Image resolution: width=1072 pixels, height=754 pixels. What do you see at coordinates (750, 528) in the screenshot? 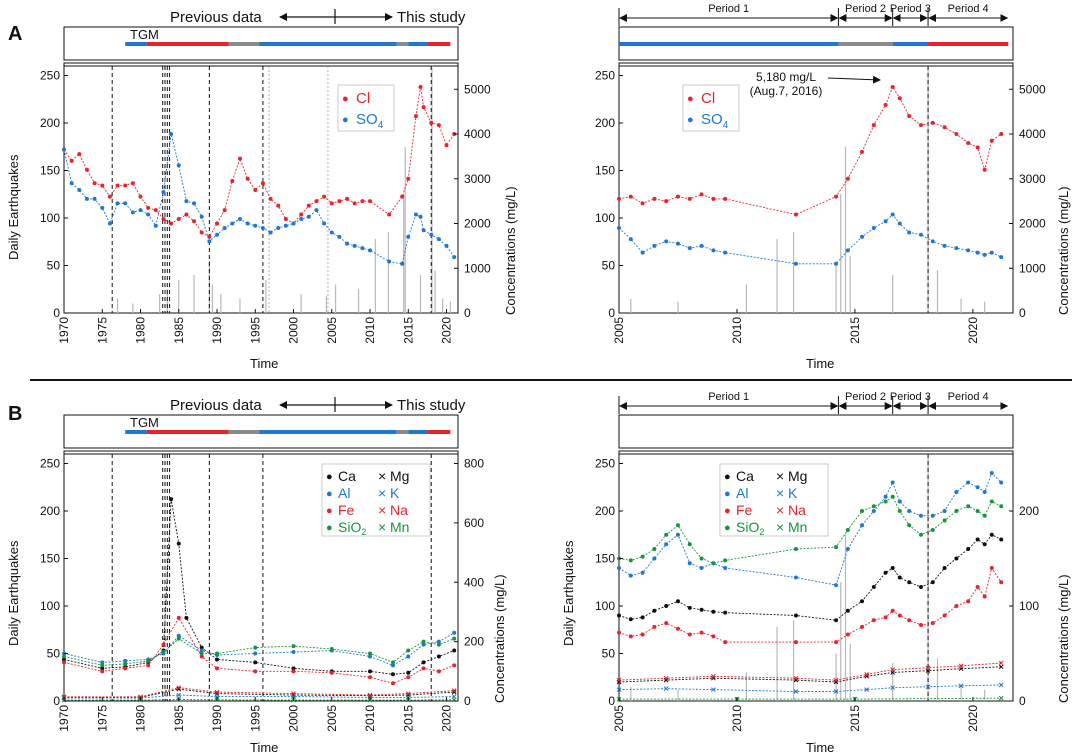
I see `legend-label: SiO2` at bounding box center [750, 528].